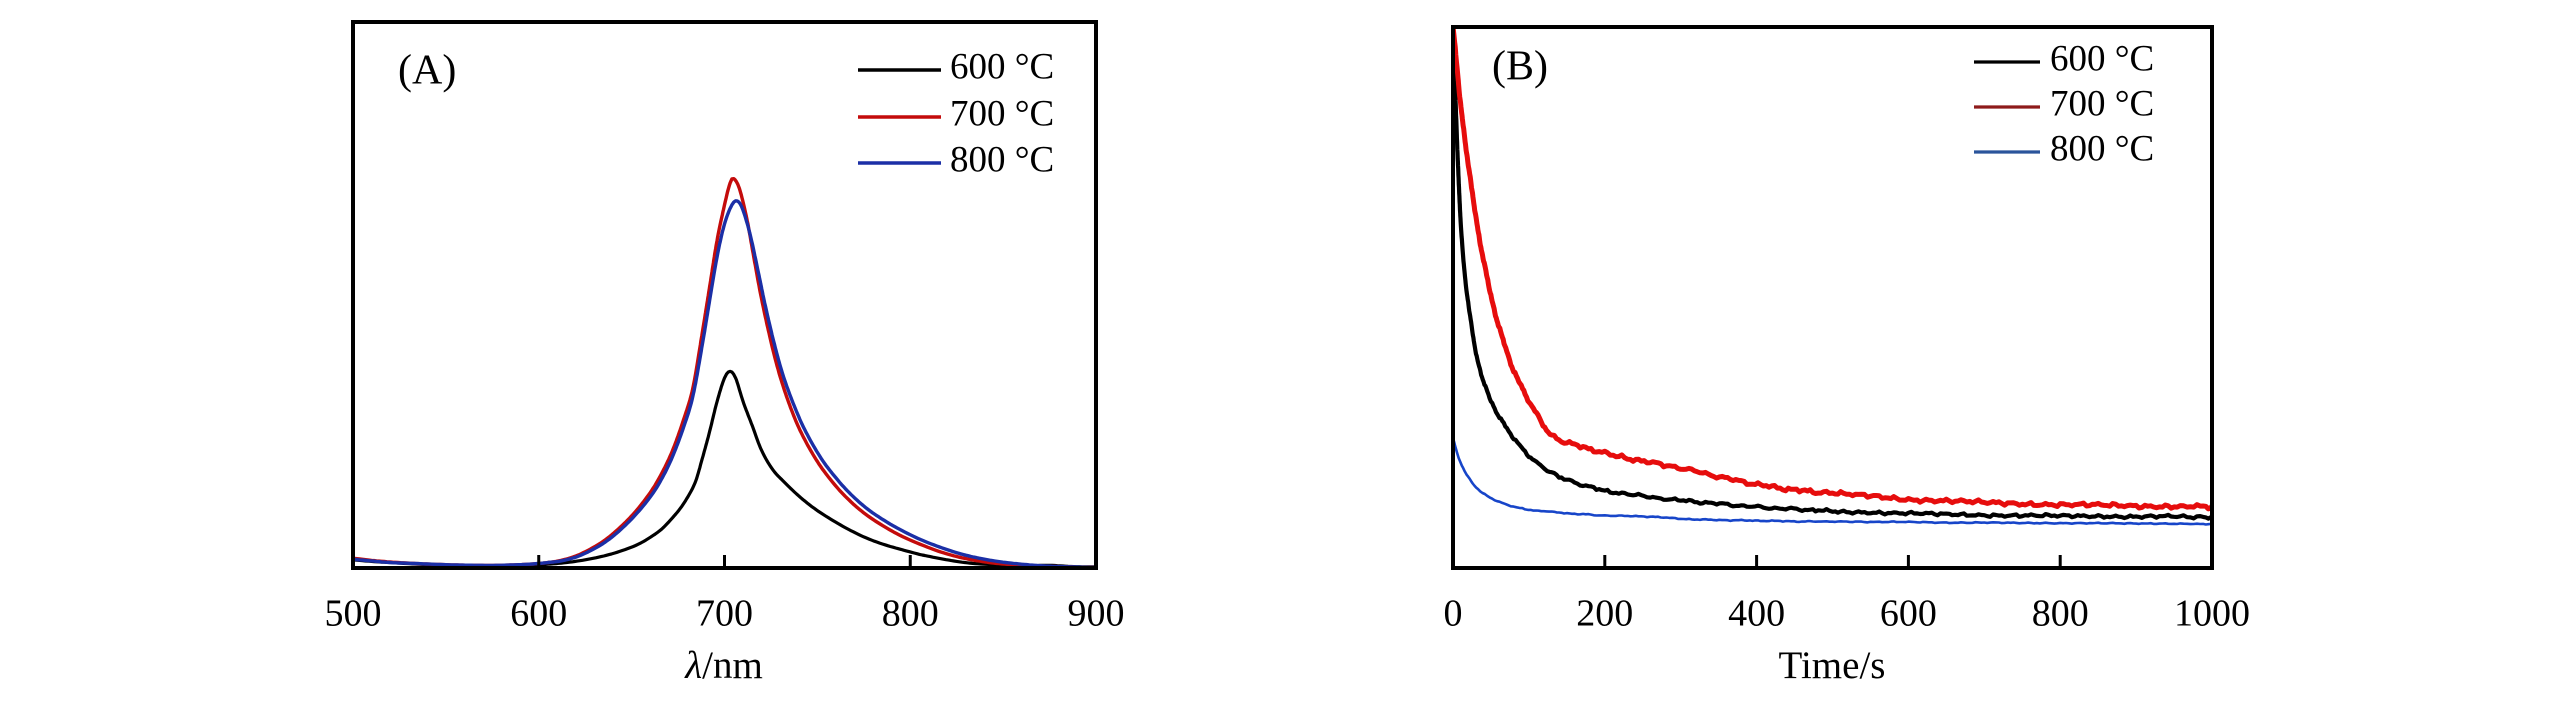 Image resolution: width=2567 pixels, height=709 pixels. I want to click on series-line-600c, so click(724, 468).